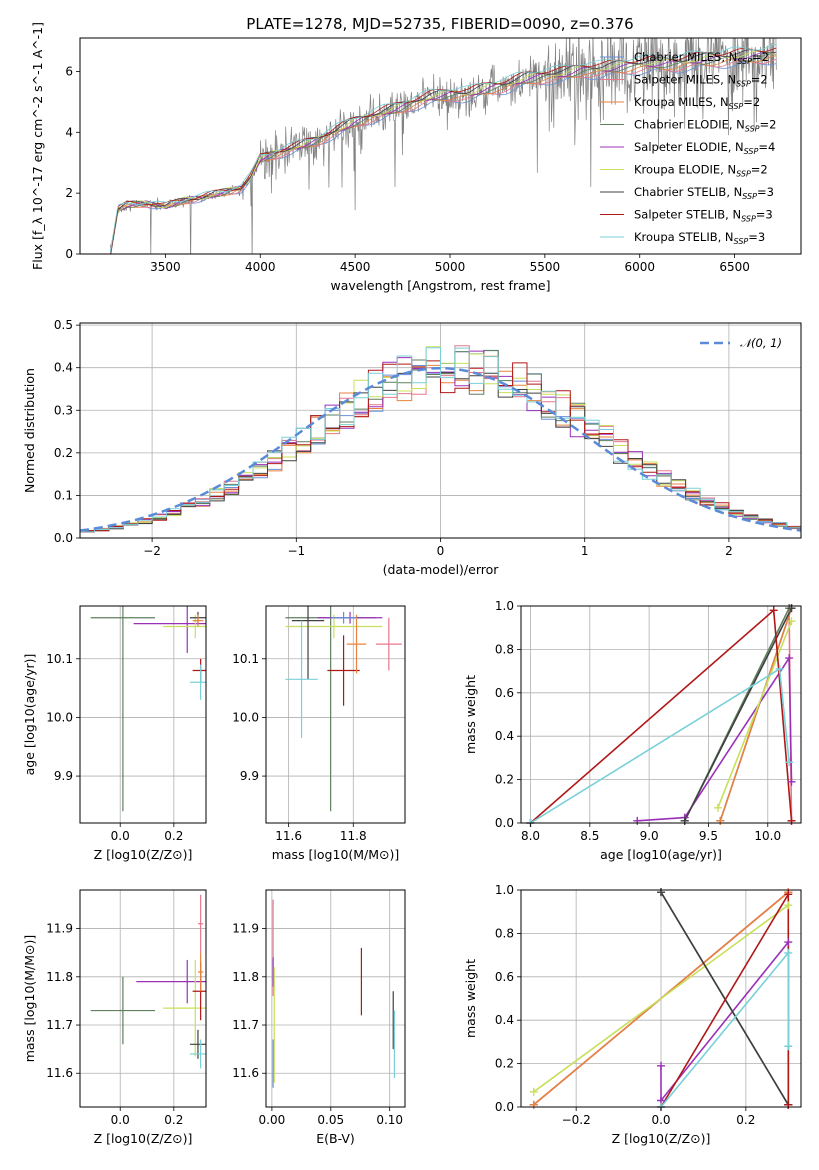  I want to click on x-tick-label: 10.0, so click(767, 836).